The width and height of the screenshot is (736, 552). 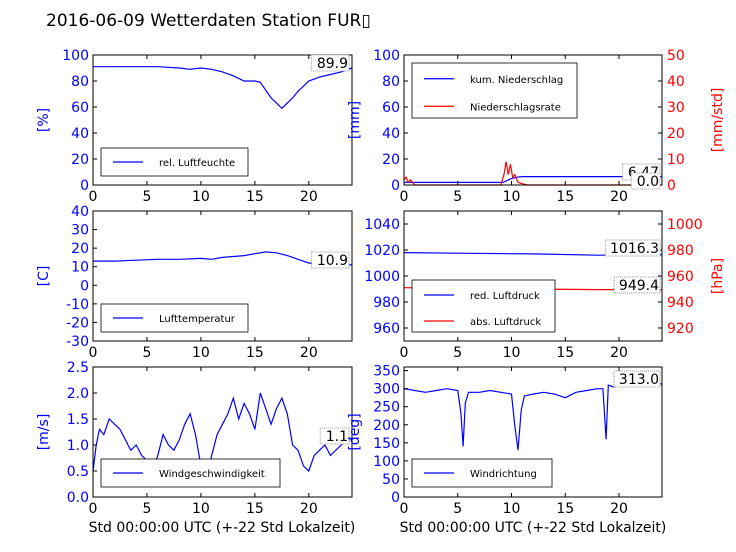 What do you see at coordinates (457, 353) in the screenshot?
I see `pressure-x-tick-label: 5` at bounding box center [457, 353].